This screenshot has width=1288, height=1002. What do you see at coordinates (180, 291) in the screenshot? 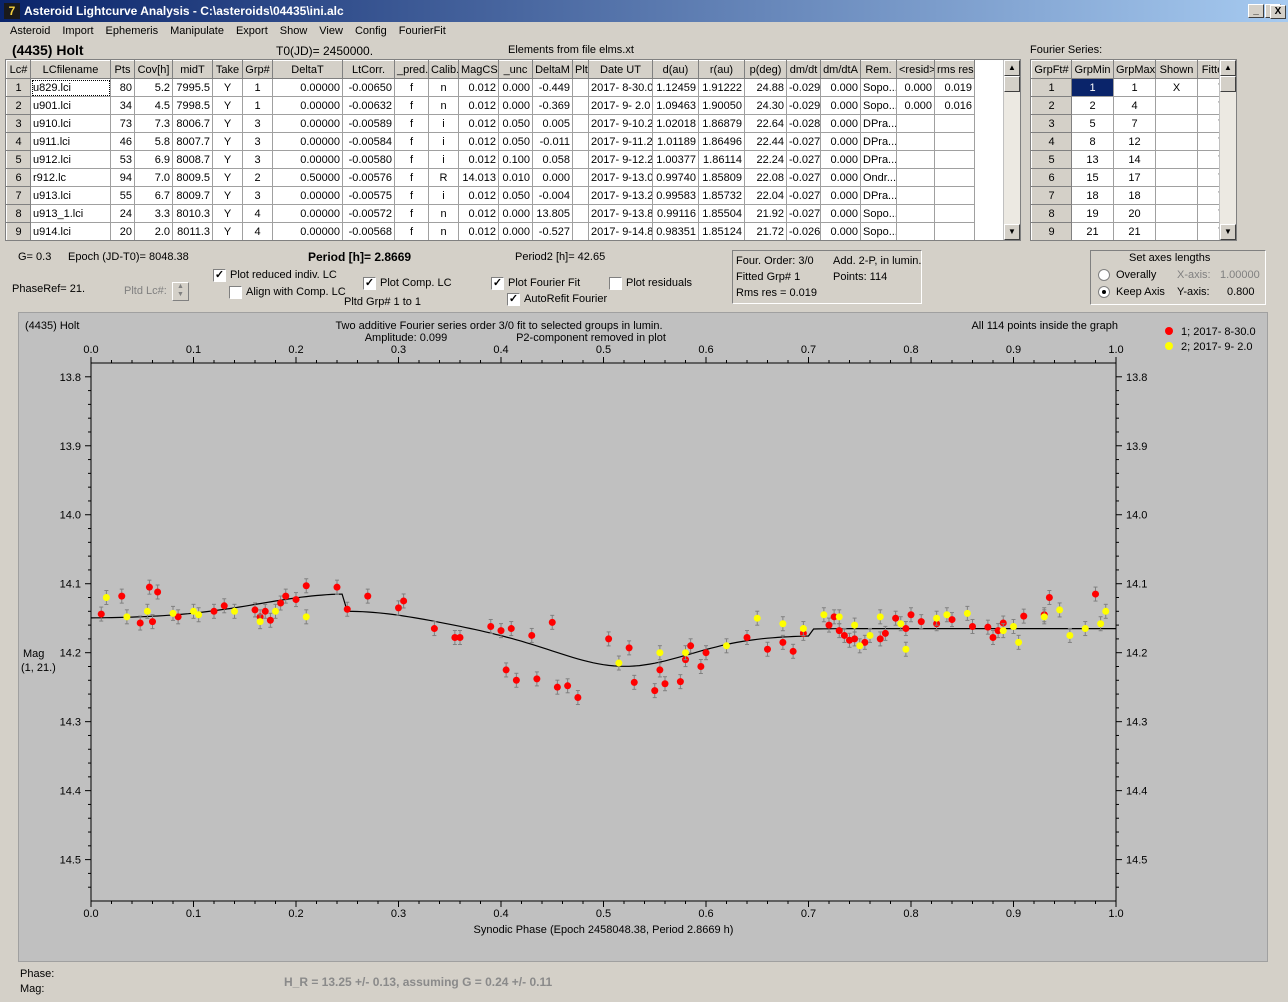
I see `pltd-lc-spinner: ▲ ▼` at bounding box center [180, 291].